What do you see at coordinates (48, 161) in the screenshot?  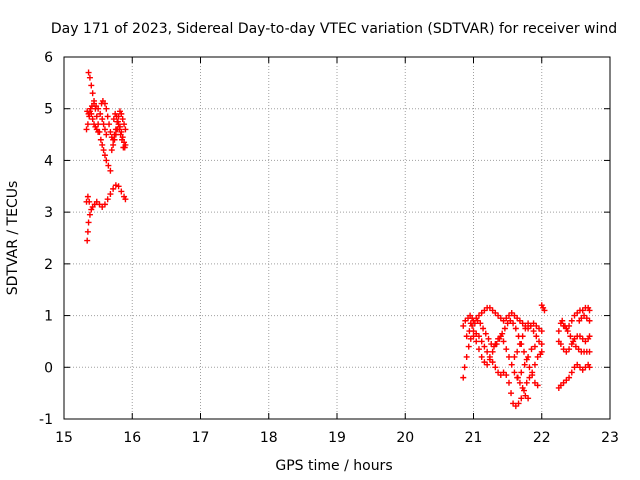 I see `y-tick-label: 4` at bounding box center [48, 161].